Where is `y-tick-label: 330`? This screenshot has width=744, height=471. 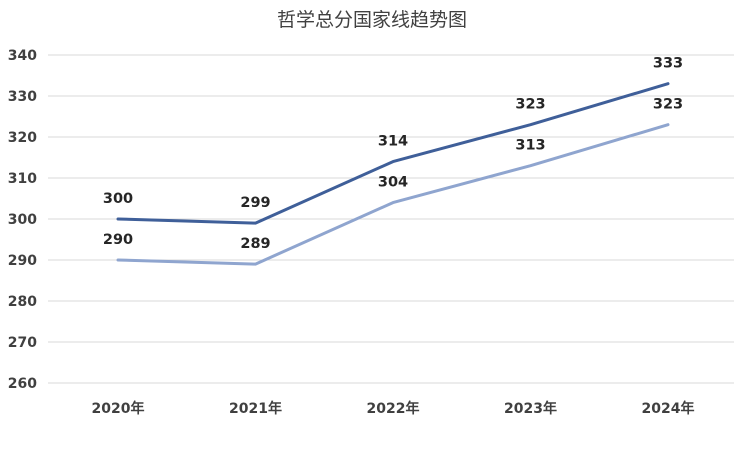 y-tick-label: 330 is located at coordinates (22, 97).